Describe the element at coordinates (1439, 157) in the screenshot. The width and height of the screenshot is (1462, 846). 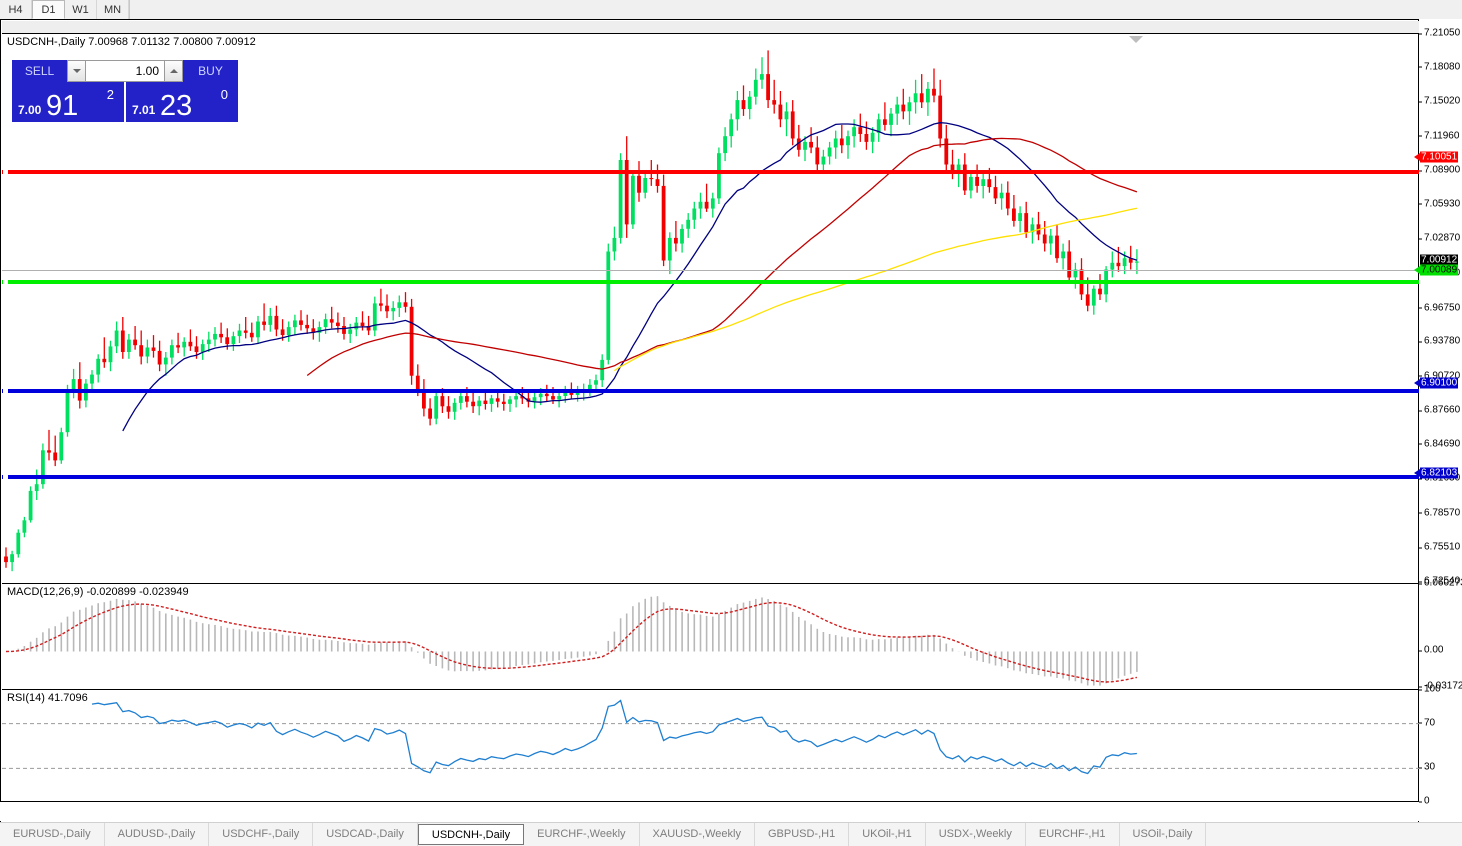
I see `price-level-label-7-10051: 7.10051` at that location.